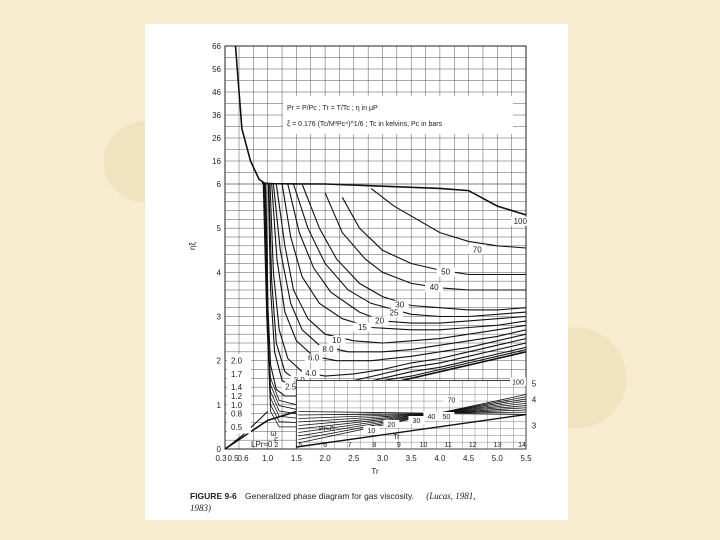 The image size is (720, 540). Describe the element at coordinates (216, 115) in the screenshot. I see `y-tick-label: 36` at that location.